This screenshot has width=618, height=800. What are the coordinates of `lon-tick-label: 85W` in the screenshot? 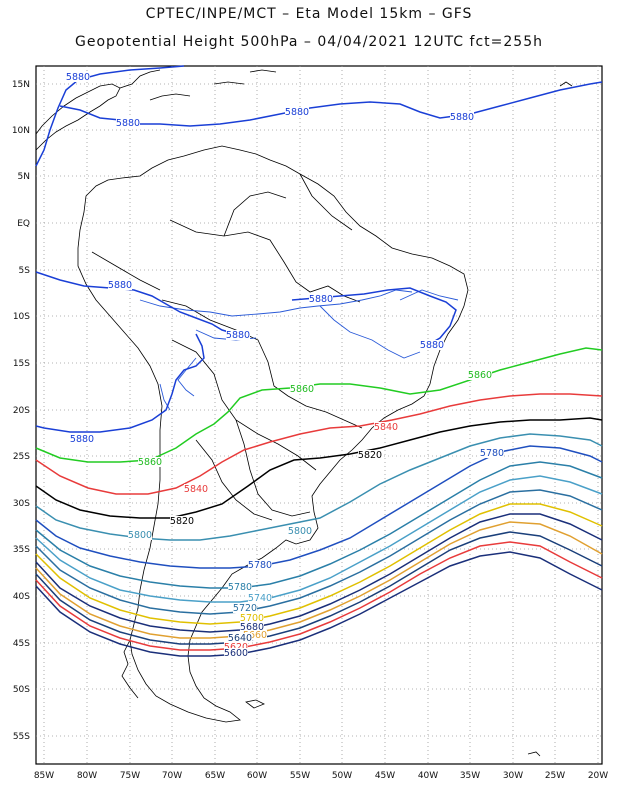 It's located at (44, 776).